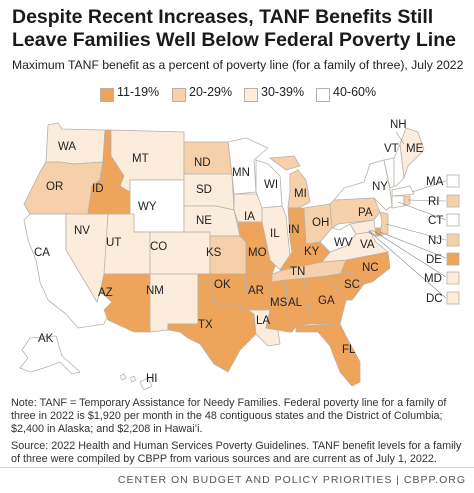  I want to click on callout-label-nj: NJ, so click(435, 241).